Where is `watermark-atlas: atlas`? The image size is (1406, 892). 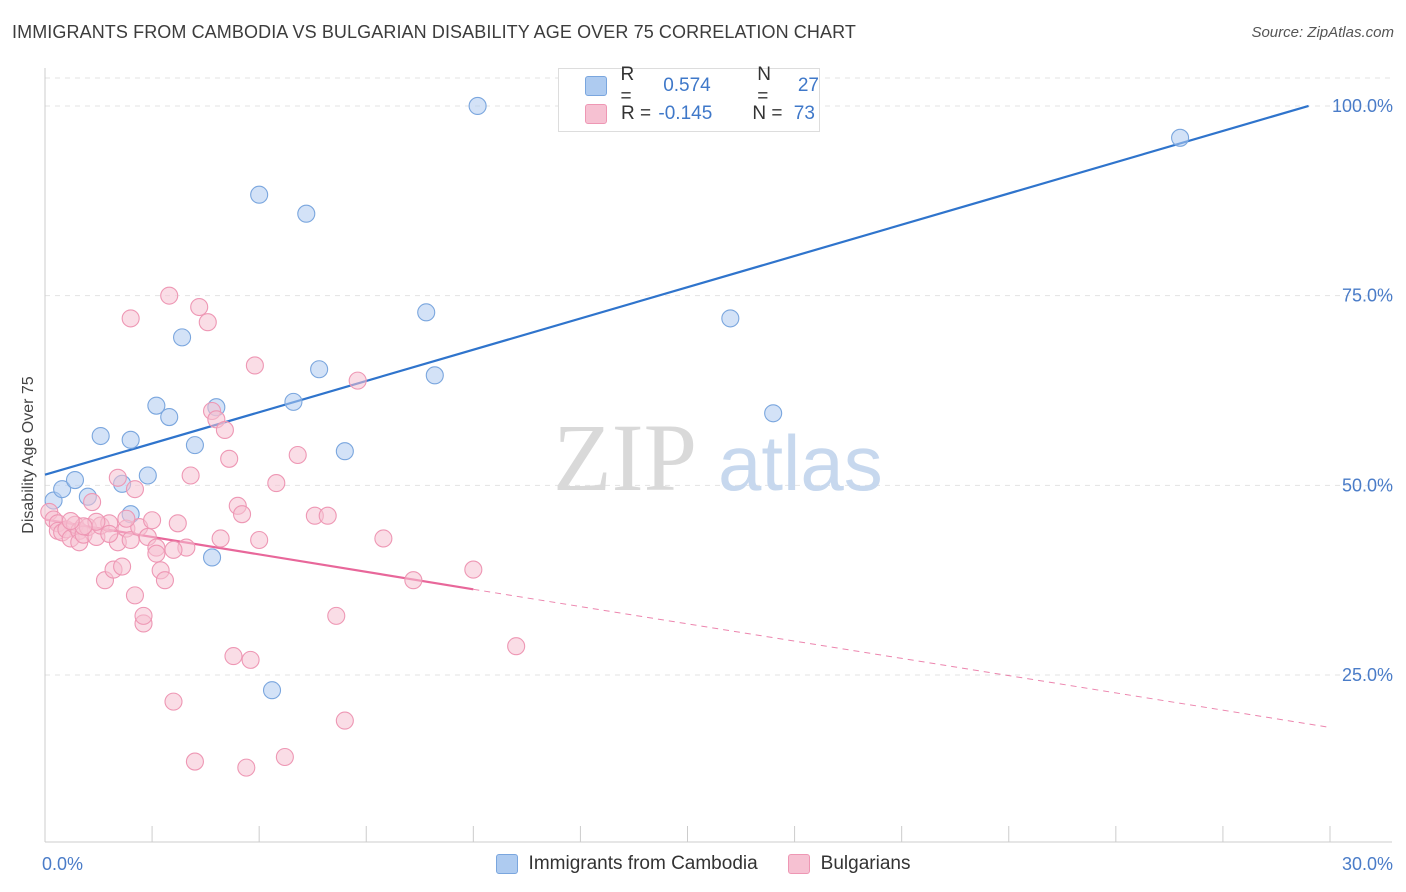
watermark-atlas: atlas is located at coordinates (800, 463).